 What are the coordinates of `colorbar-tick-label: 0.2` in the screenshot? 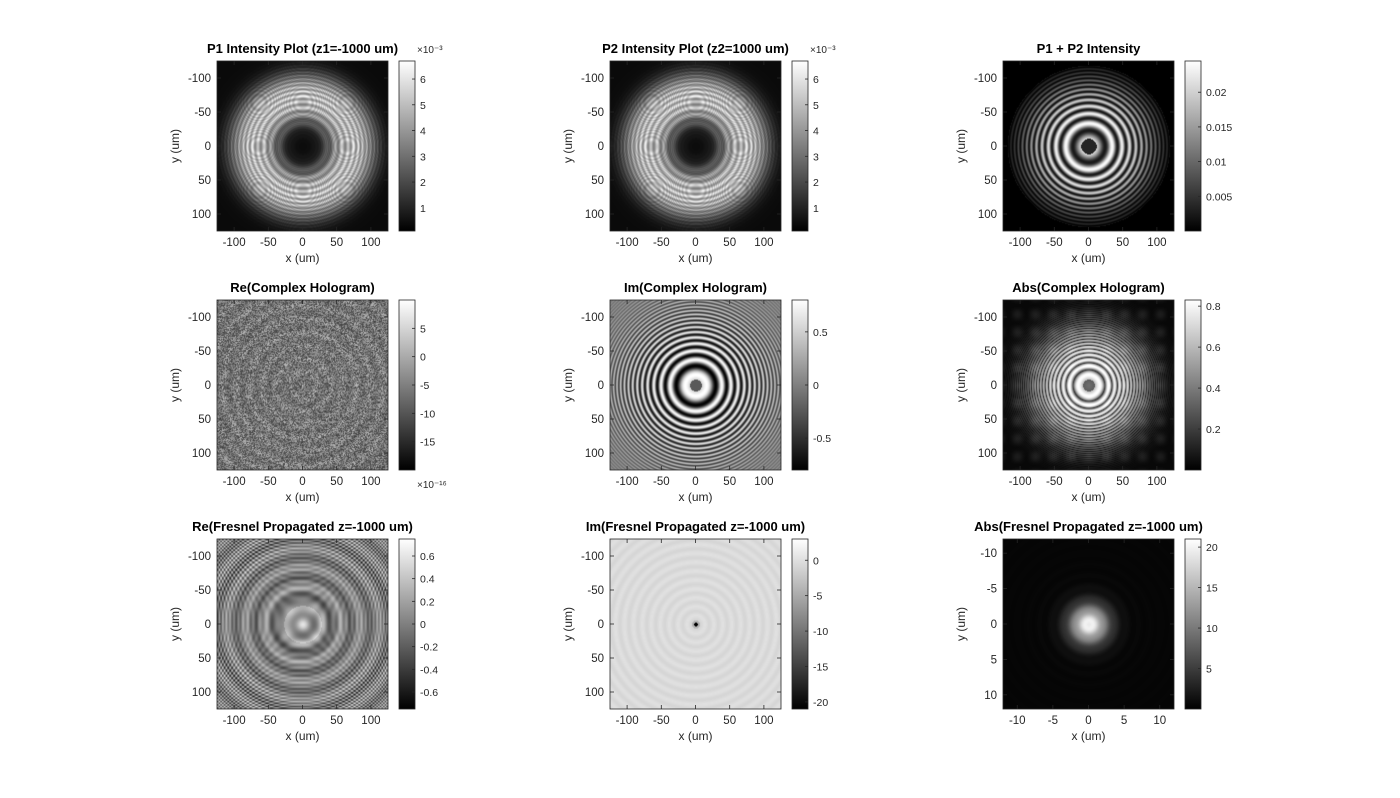 It's located at (427, 602).